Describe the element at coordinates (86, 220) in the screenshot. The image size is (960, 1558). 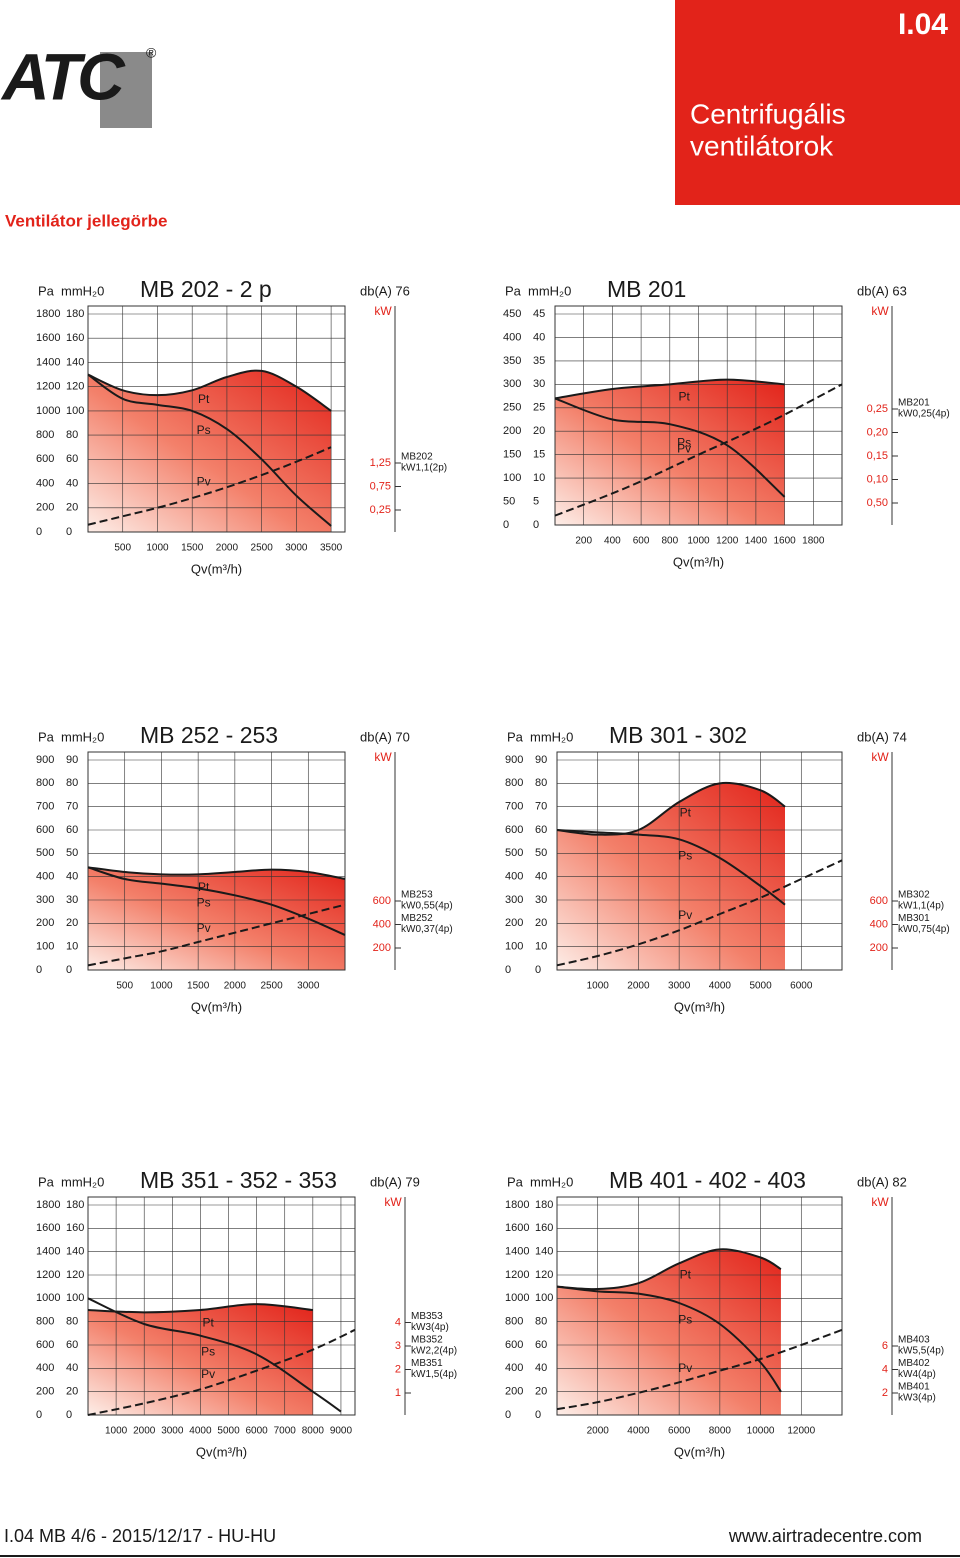
I see `section-title: Ventilátor jellegörbe` at that location.